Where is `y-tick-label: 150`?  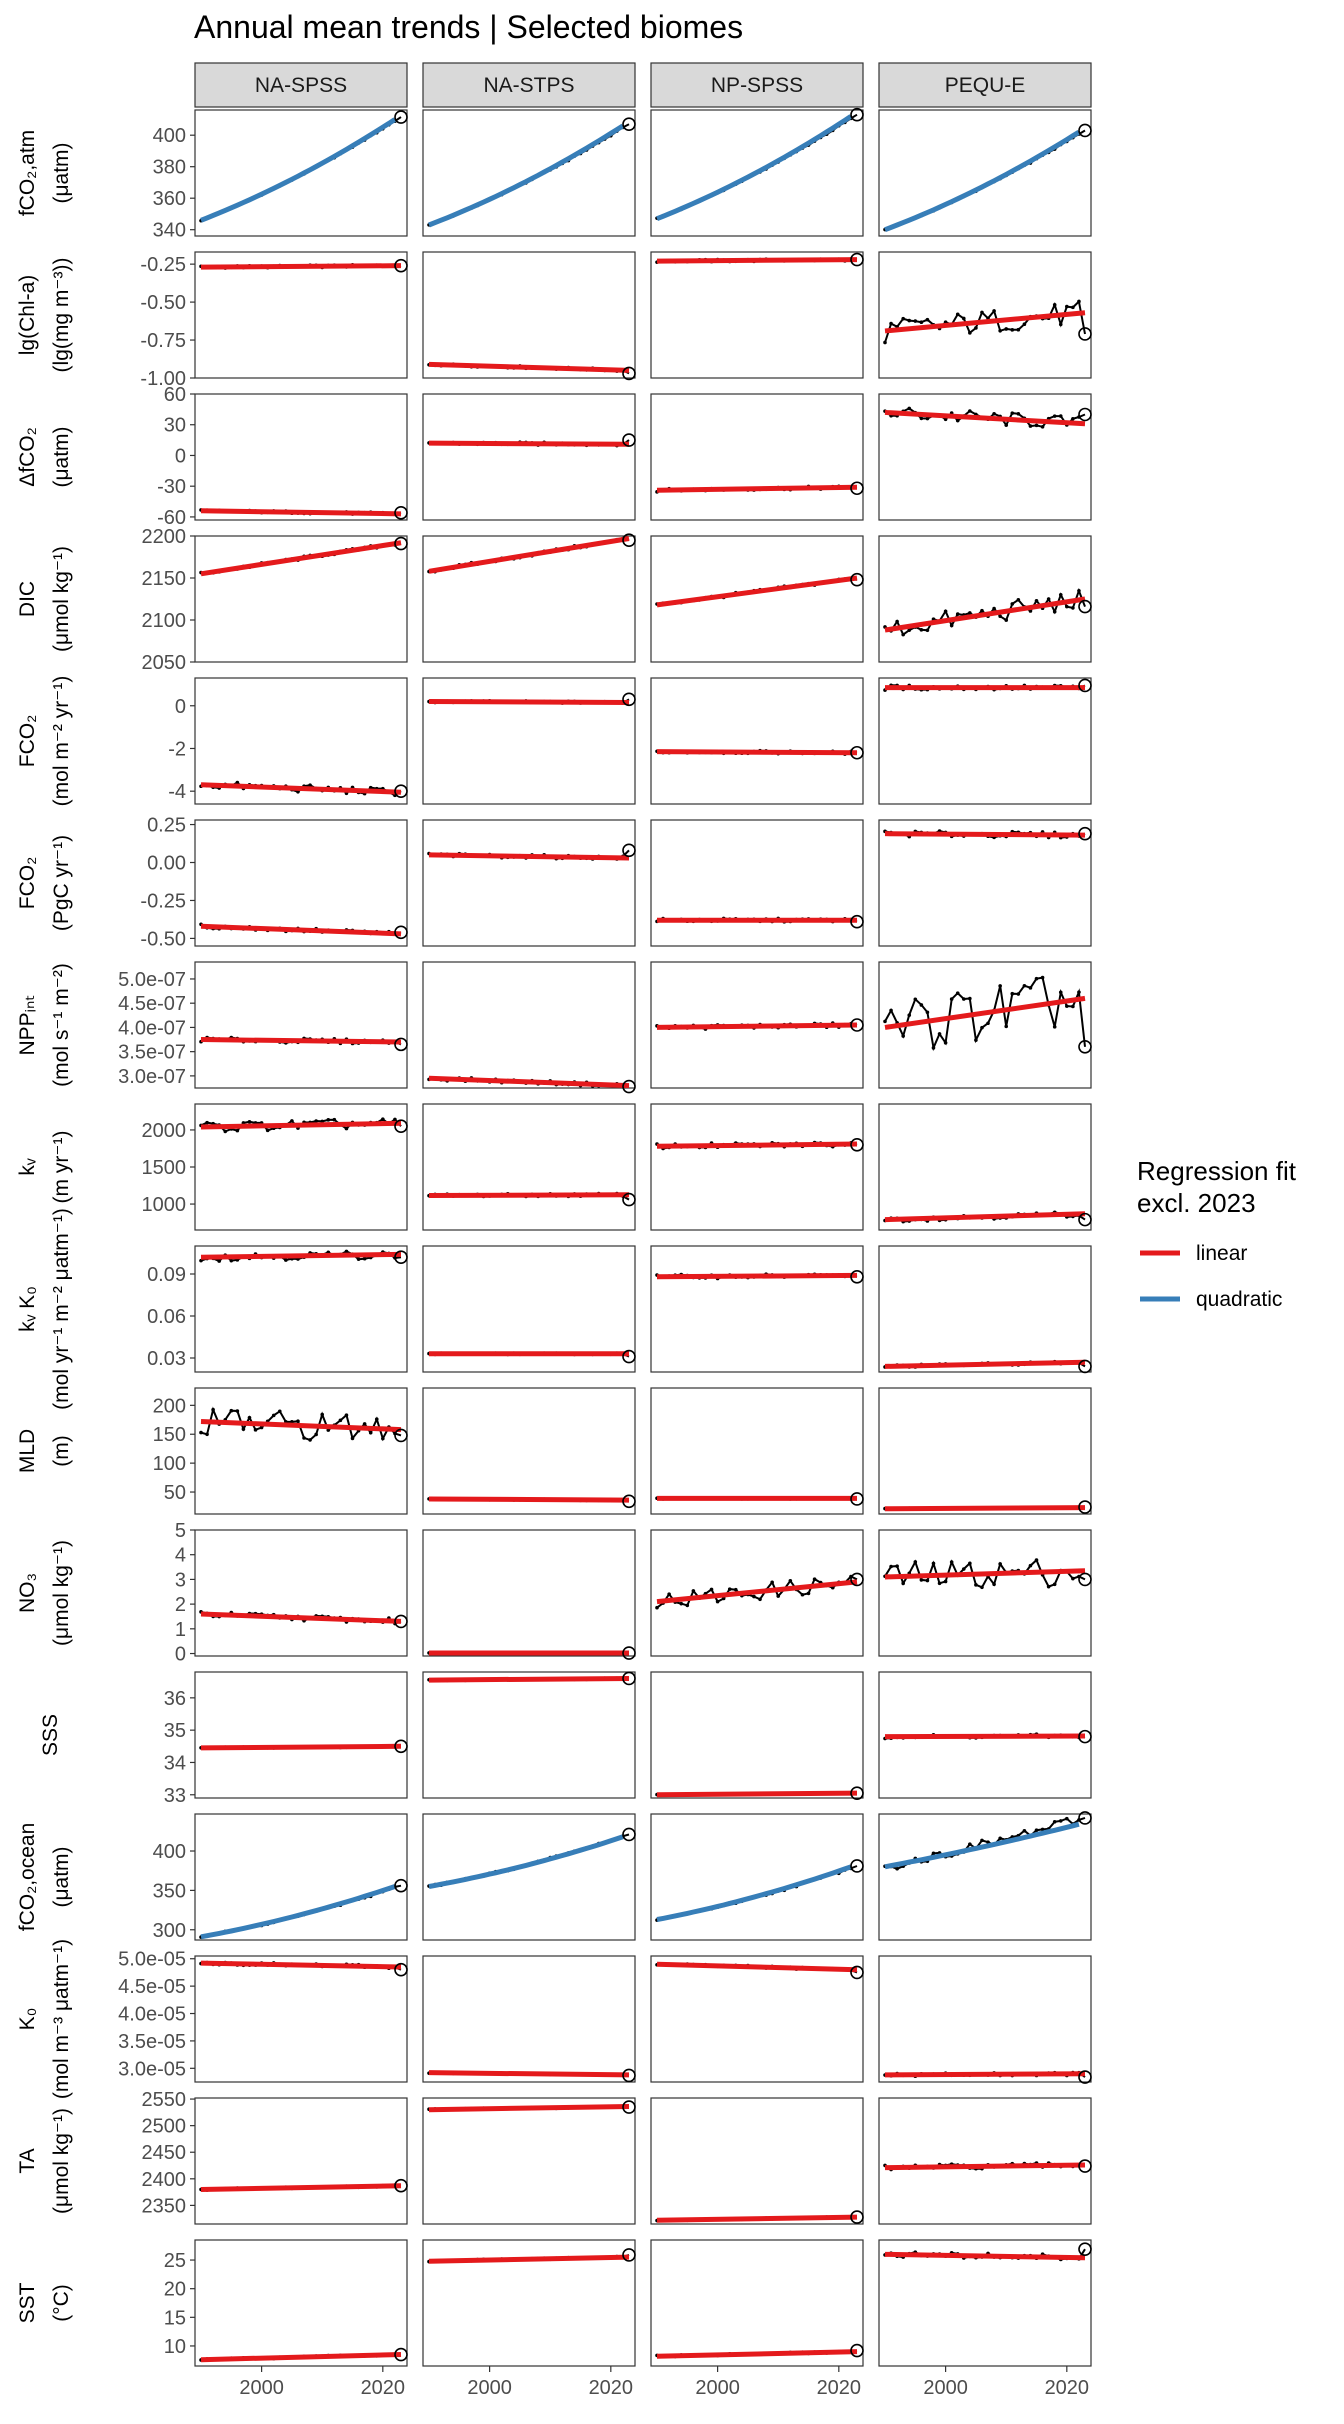 y-tick-label: 150 is located at coordinates (169, 1435).